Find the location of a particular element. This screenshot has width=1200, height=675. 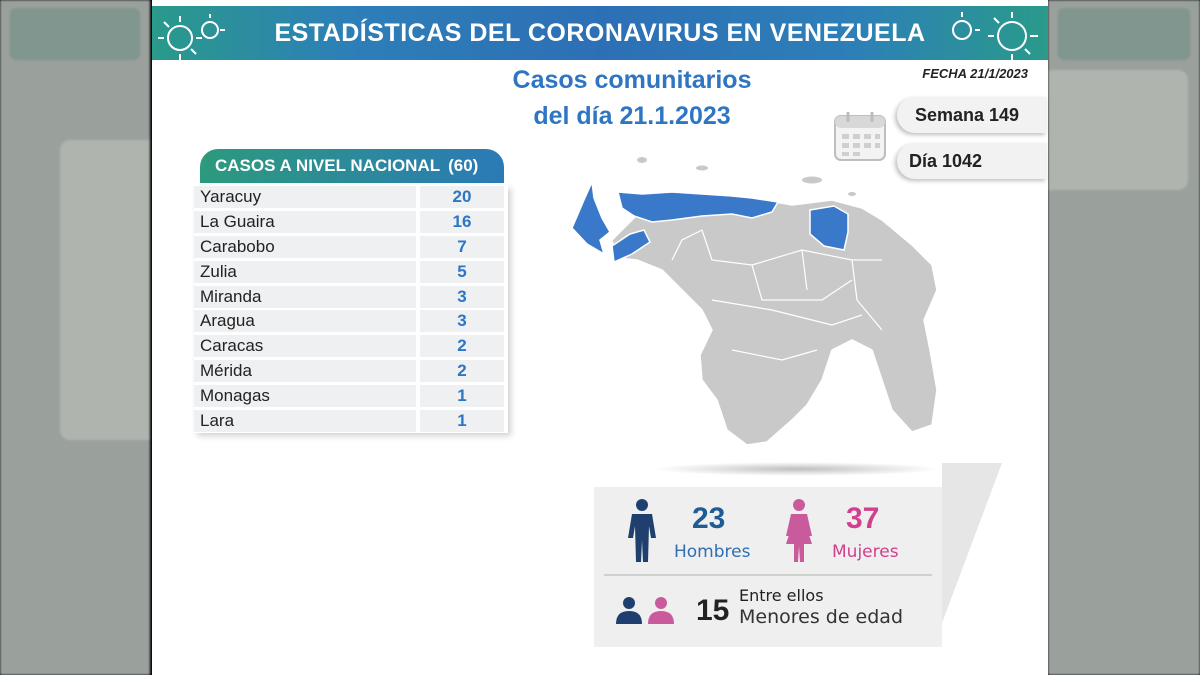

venezuela-map is located at coordinates (754, 301).